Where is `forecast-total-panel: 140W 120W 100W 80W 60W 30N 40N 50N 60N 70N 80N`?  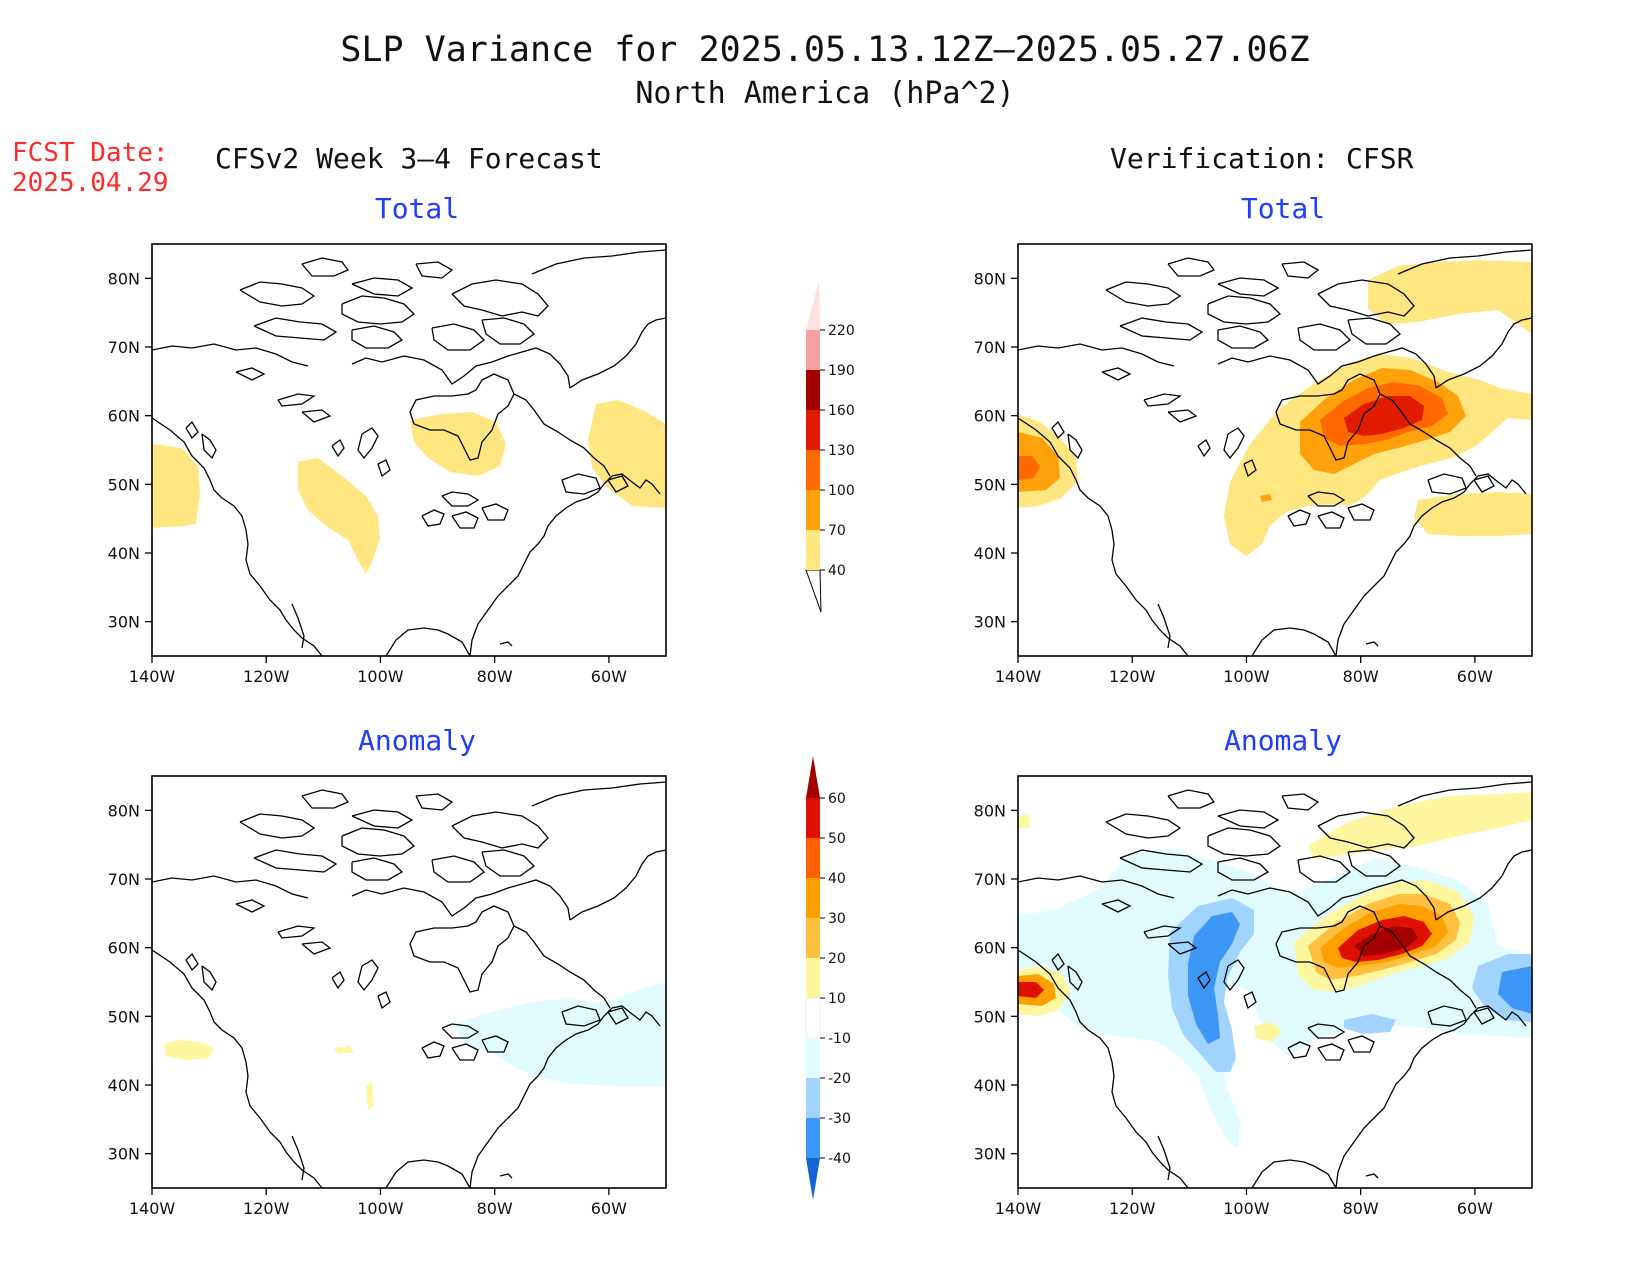
forecast-total-panel: 140W 120W 100W 80W 60W 30N 40N 50N 60N 70N 80N is located at coordinates (387, 464).